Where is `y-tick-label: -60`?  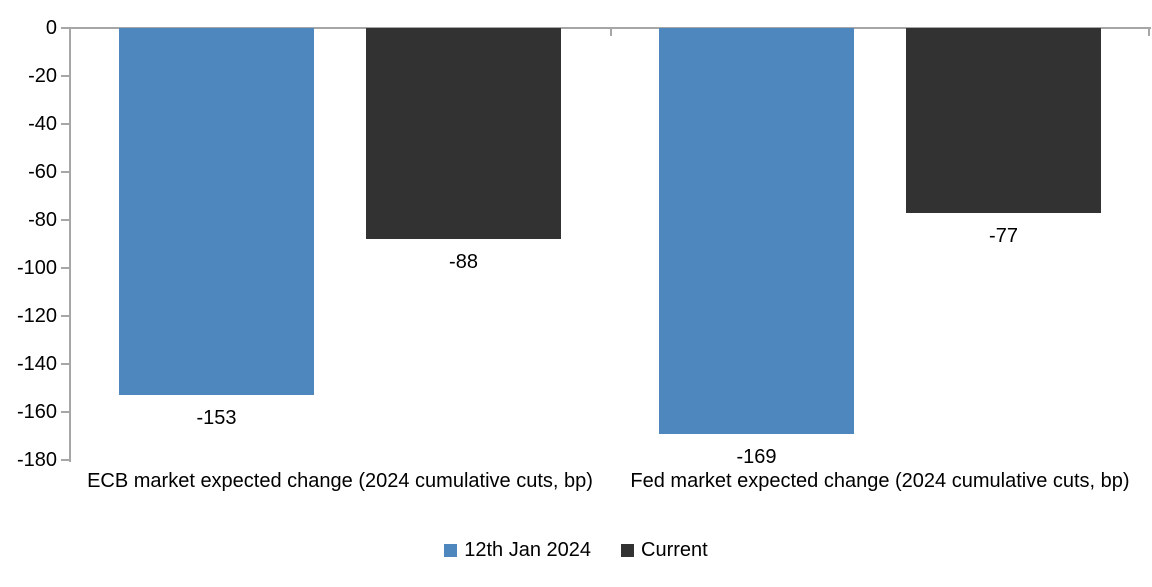
y-tick-label: -60 is located at coordinates (42, 172).